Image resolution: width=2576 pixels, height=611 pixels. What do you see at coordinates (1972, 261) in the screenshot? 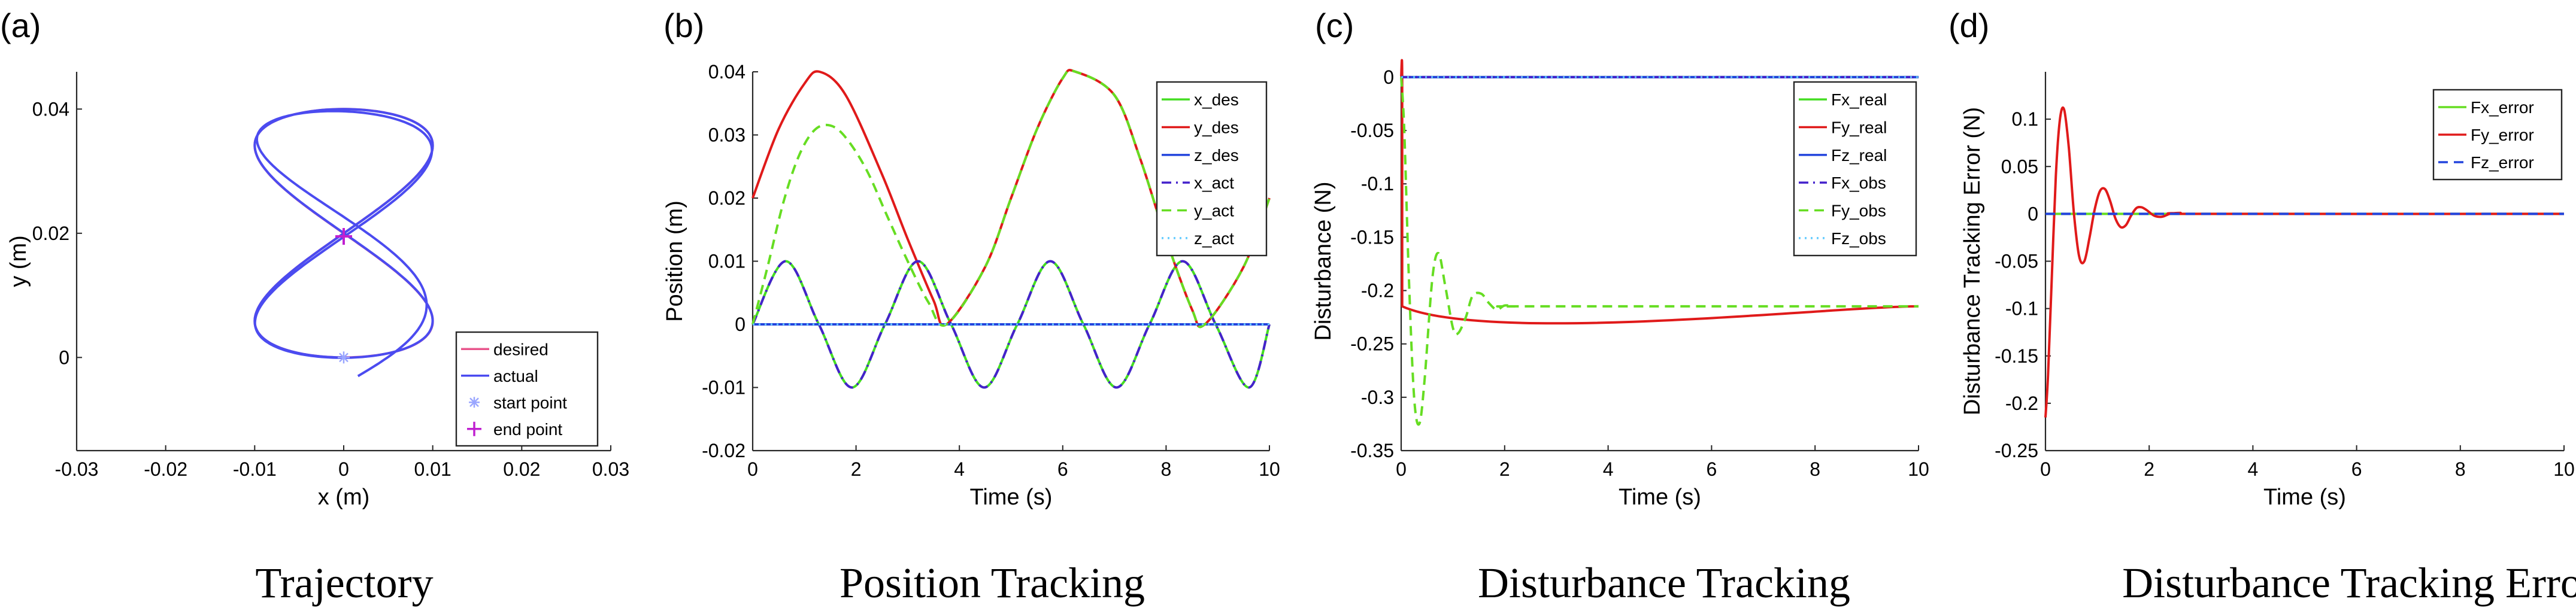
I see `y-axis-title: Disturbance Tracking Error (N)` at bounding box center [1972, 261].